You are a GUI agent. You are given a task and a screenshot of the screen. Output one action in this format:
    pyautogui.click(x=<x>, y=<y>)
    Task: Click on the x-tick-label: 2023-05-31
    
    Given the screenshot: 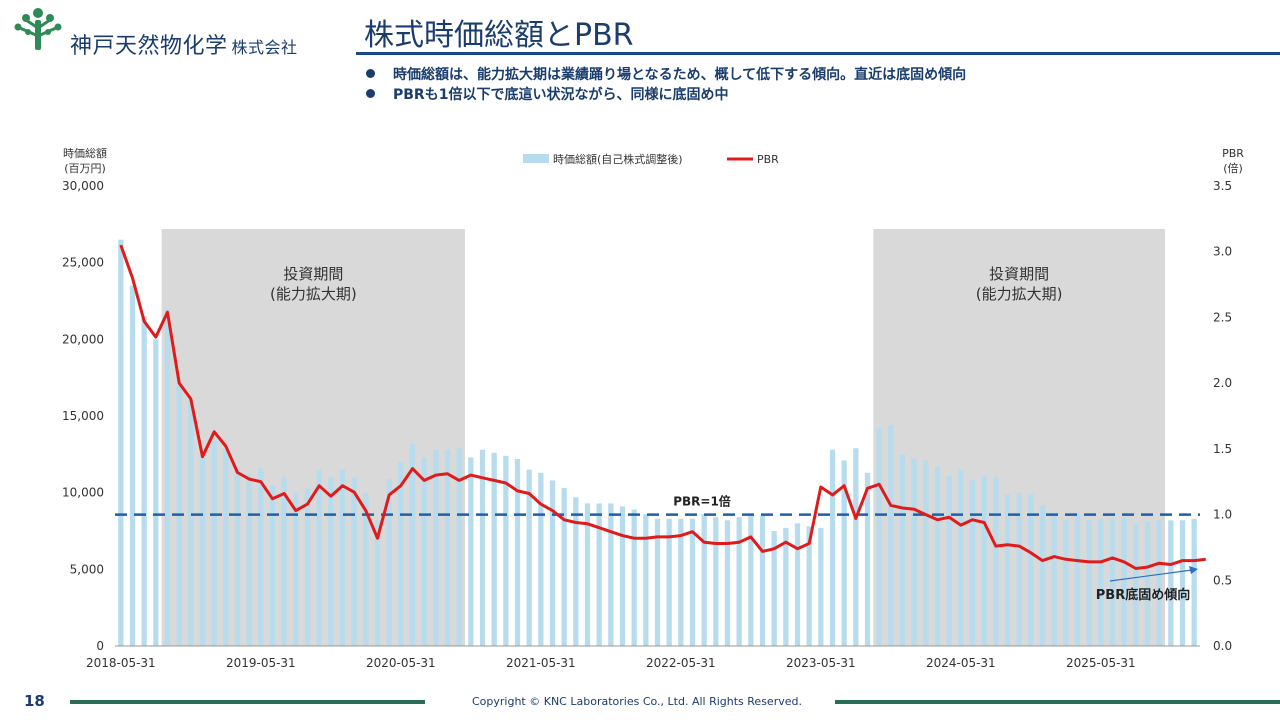 What is the action you would take?
    pyautogui.click(x=821, y=663)
    